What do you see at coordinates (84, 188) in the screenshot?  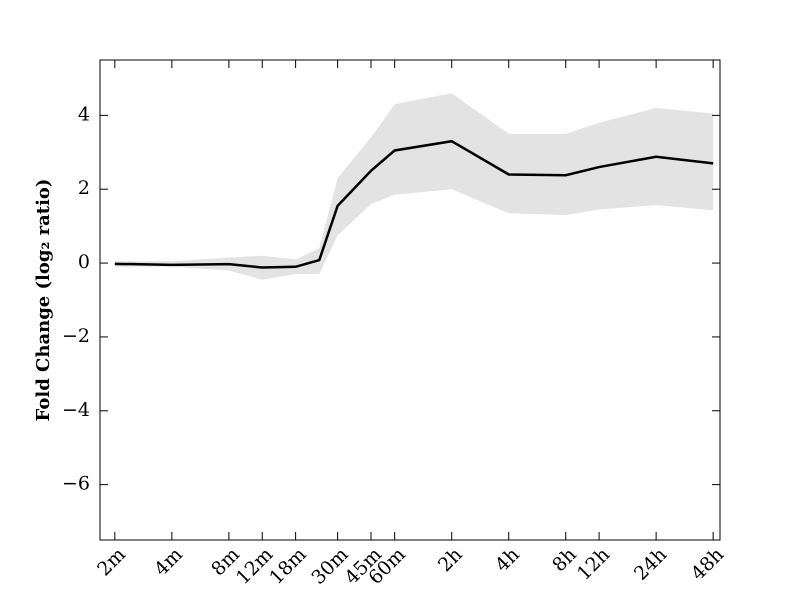 I see `y-tick-label: 2` at bounding box center [84, 188].